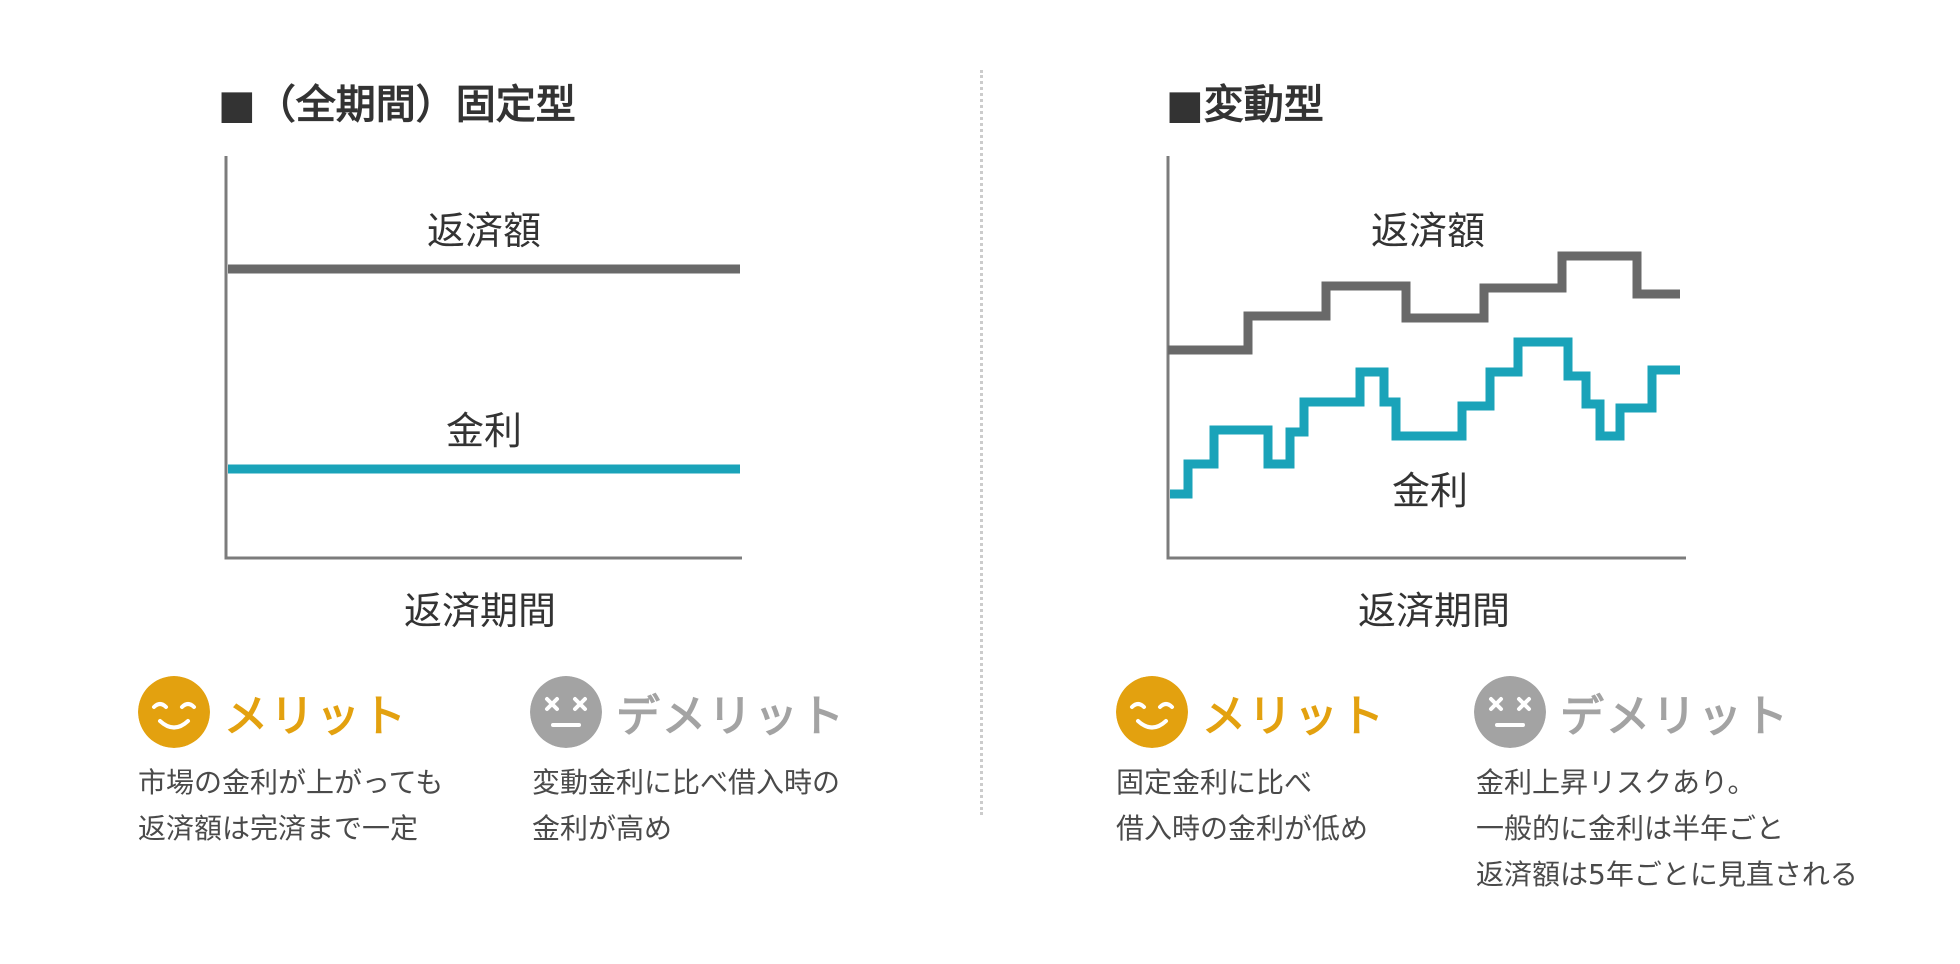 This screenshot has height=964, width=1960. Describe the element at coordinates (1242, 806) in the screenshot. I see `variable-merit-text: 固定金利に比べ 借入時の金利が低め` at that location.